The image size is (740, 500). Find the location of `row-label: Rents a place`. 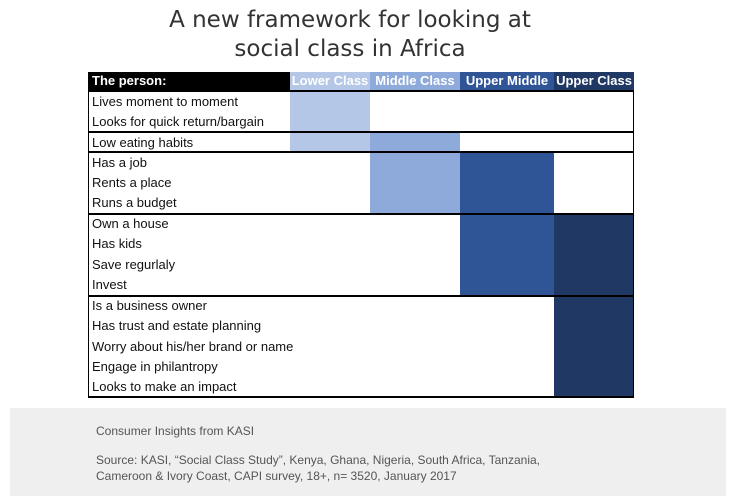

row-label: Rents a place is located at coordinates (132, 182).